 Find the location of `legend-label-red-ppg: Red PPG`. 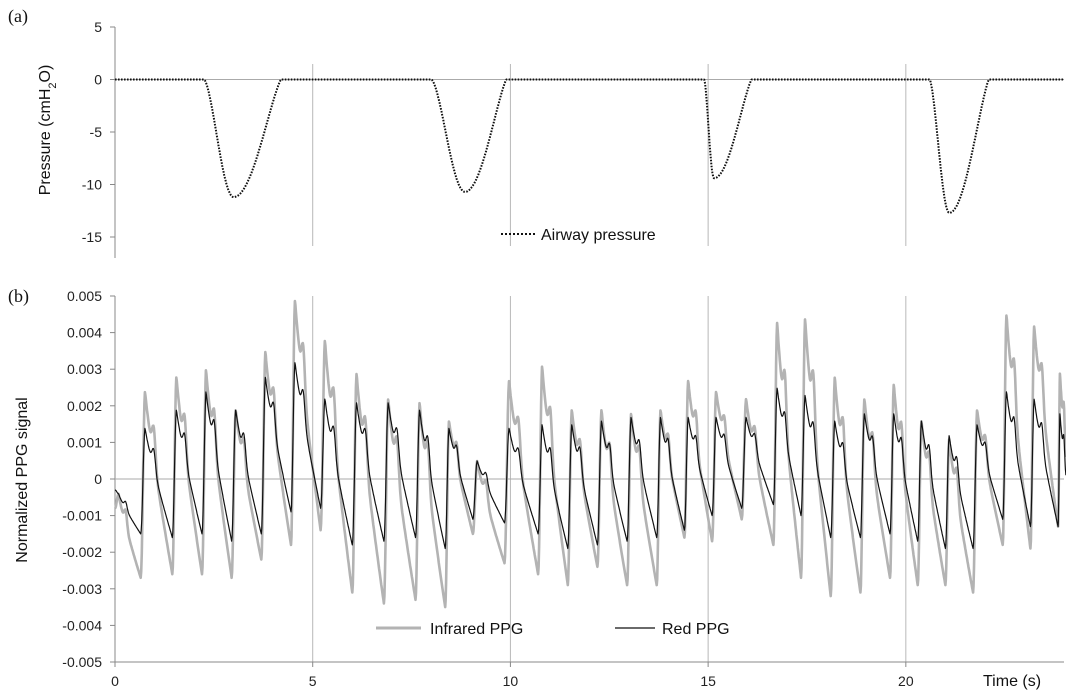

legend-label-red-ppg: Red PPG is located at coordinates (696, 629).